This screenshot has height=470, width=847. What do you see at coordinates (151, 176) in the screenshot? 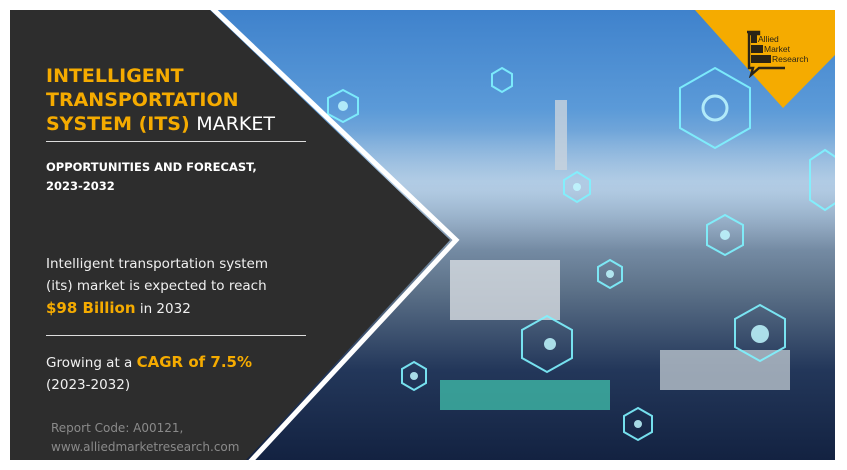
I see `subtitle: OPPORTUNITIES AND FORECAST, 2023-2032` at bounding box center [151, 176].